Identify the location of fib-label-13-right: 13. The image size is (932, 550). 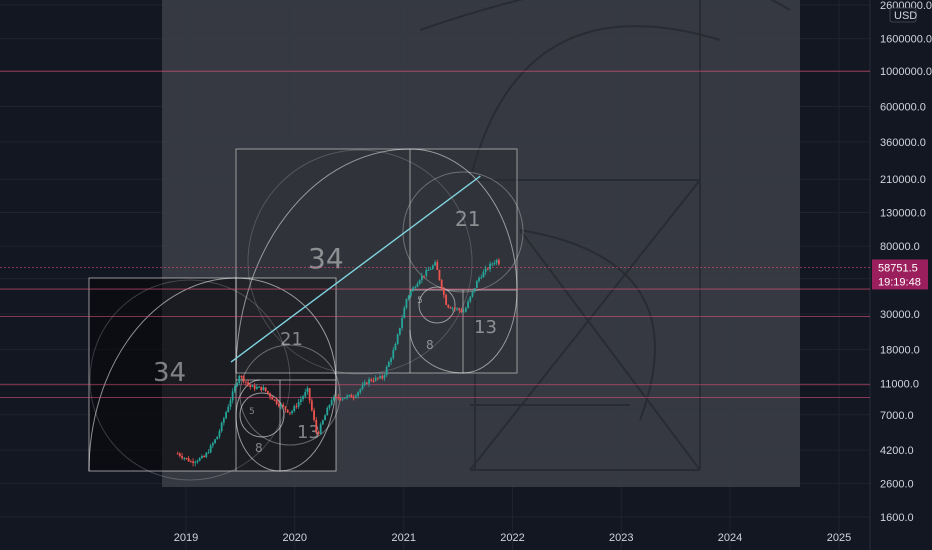
(485, 327).